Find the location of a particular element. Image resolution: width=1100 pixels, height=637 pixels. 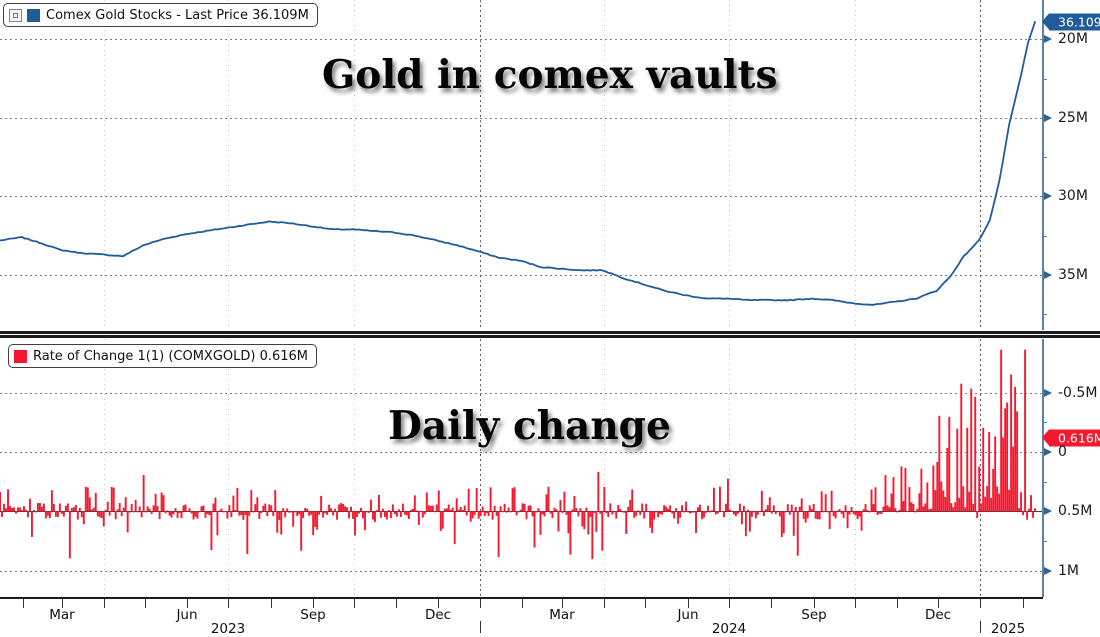

x-axis-year-label: 2024 is located at coordinates (729, 629).